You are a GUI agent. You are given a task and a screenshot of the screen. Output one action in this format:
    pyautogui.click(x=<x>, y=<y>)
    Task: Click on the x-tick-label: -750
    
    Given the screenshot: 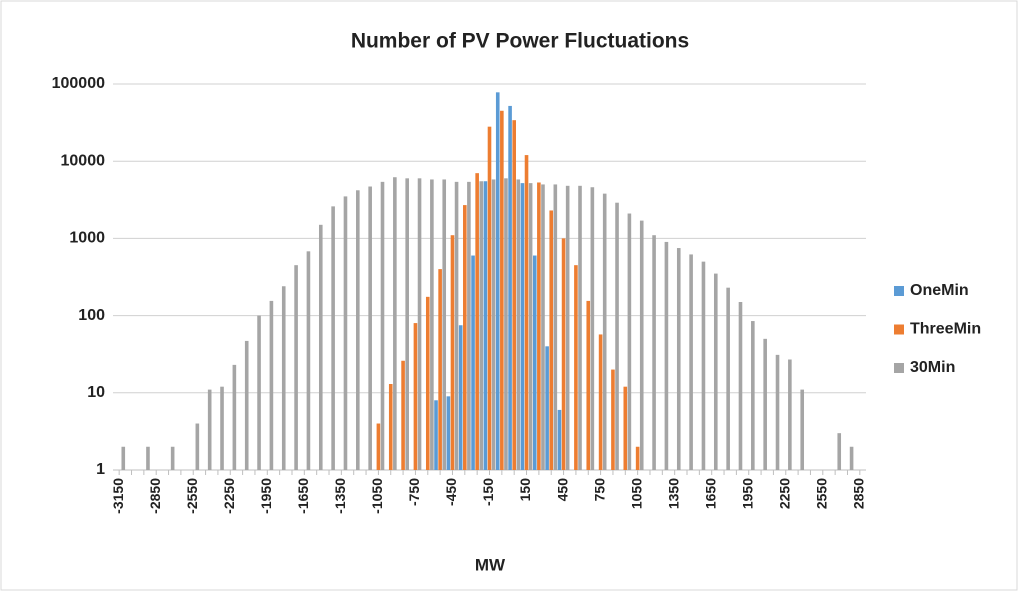 What is the action you would take?
    pyautogui.click(x=414, y=492)
    